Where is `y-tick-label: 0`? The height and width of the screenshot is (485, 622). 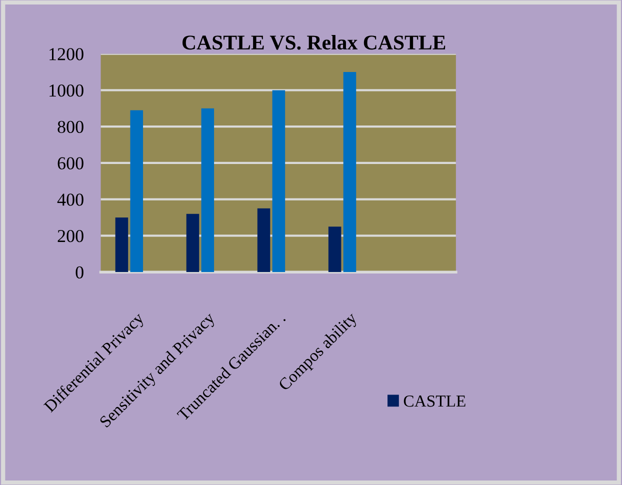
y-tick-label: 0 is located at coordinates (80, 272).